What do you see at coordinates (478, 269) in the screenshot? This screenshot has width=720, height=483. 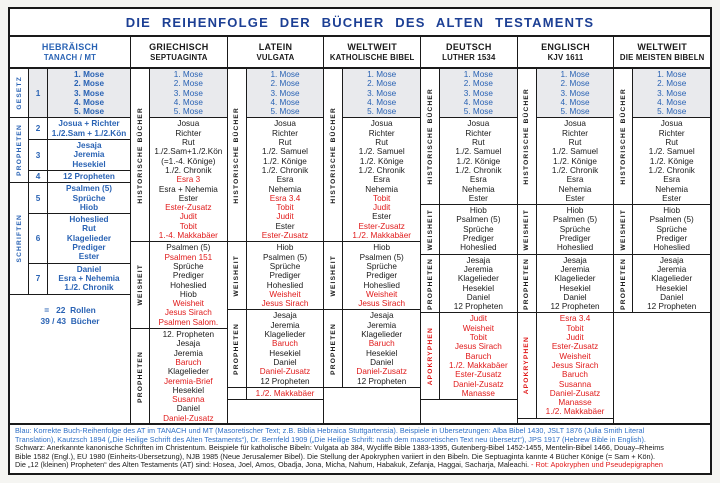 I see `book-entry: Jeremia` at bounding box center [478, 269].